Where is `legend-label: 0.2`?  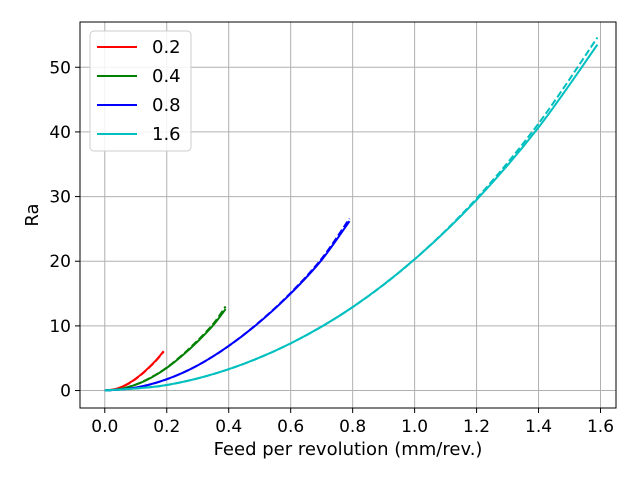 legend-label: 0.2 is located at coordinates (166, 47).